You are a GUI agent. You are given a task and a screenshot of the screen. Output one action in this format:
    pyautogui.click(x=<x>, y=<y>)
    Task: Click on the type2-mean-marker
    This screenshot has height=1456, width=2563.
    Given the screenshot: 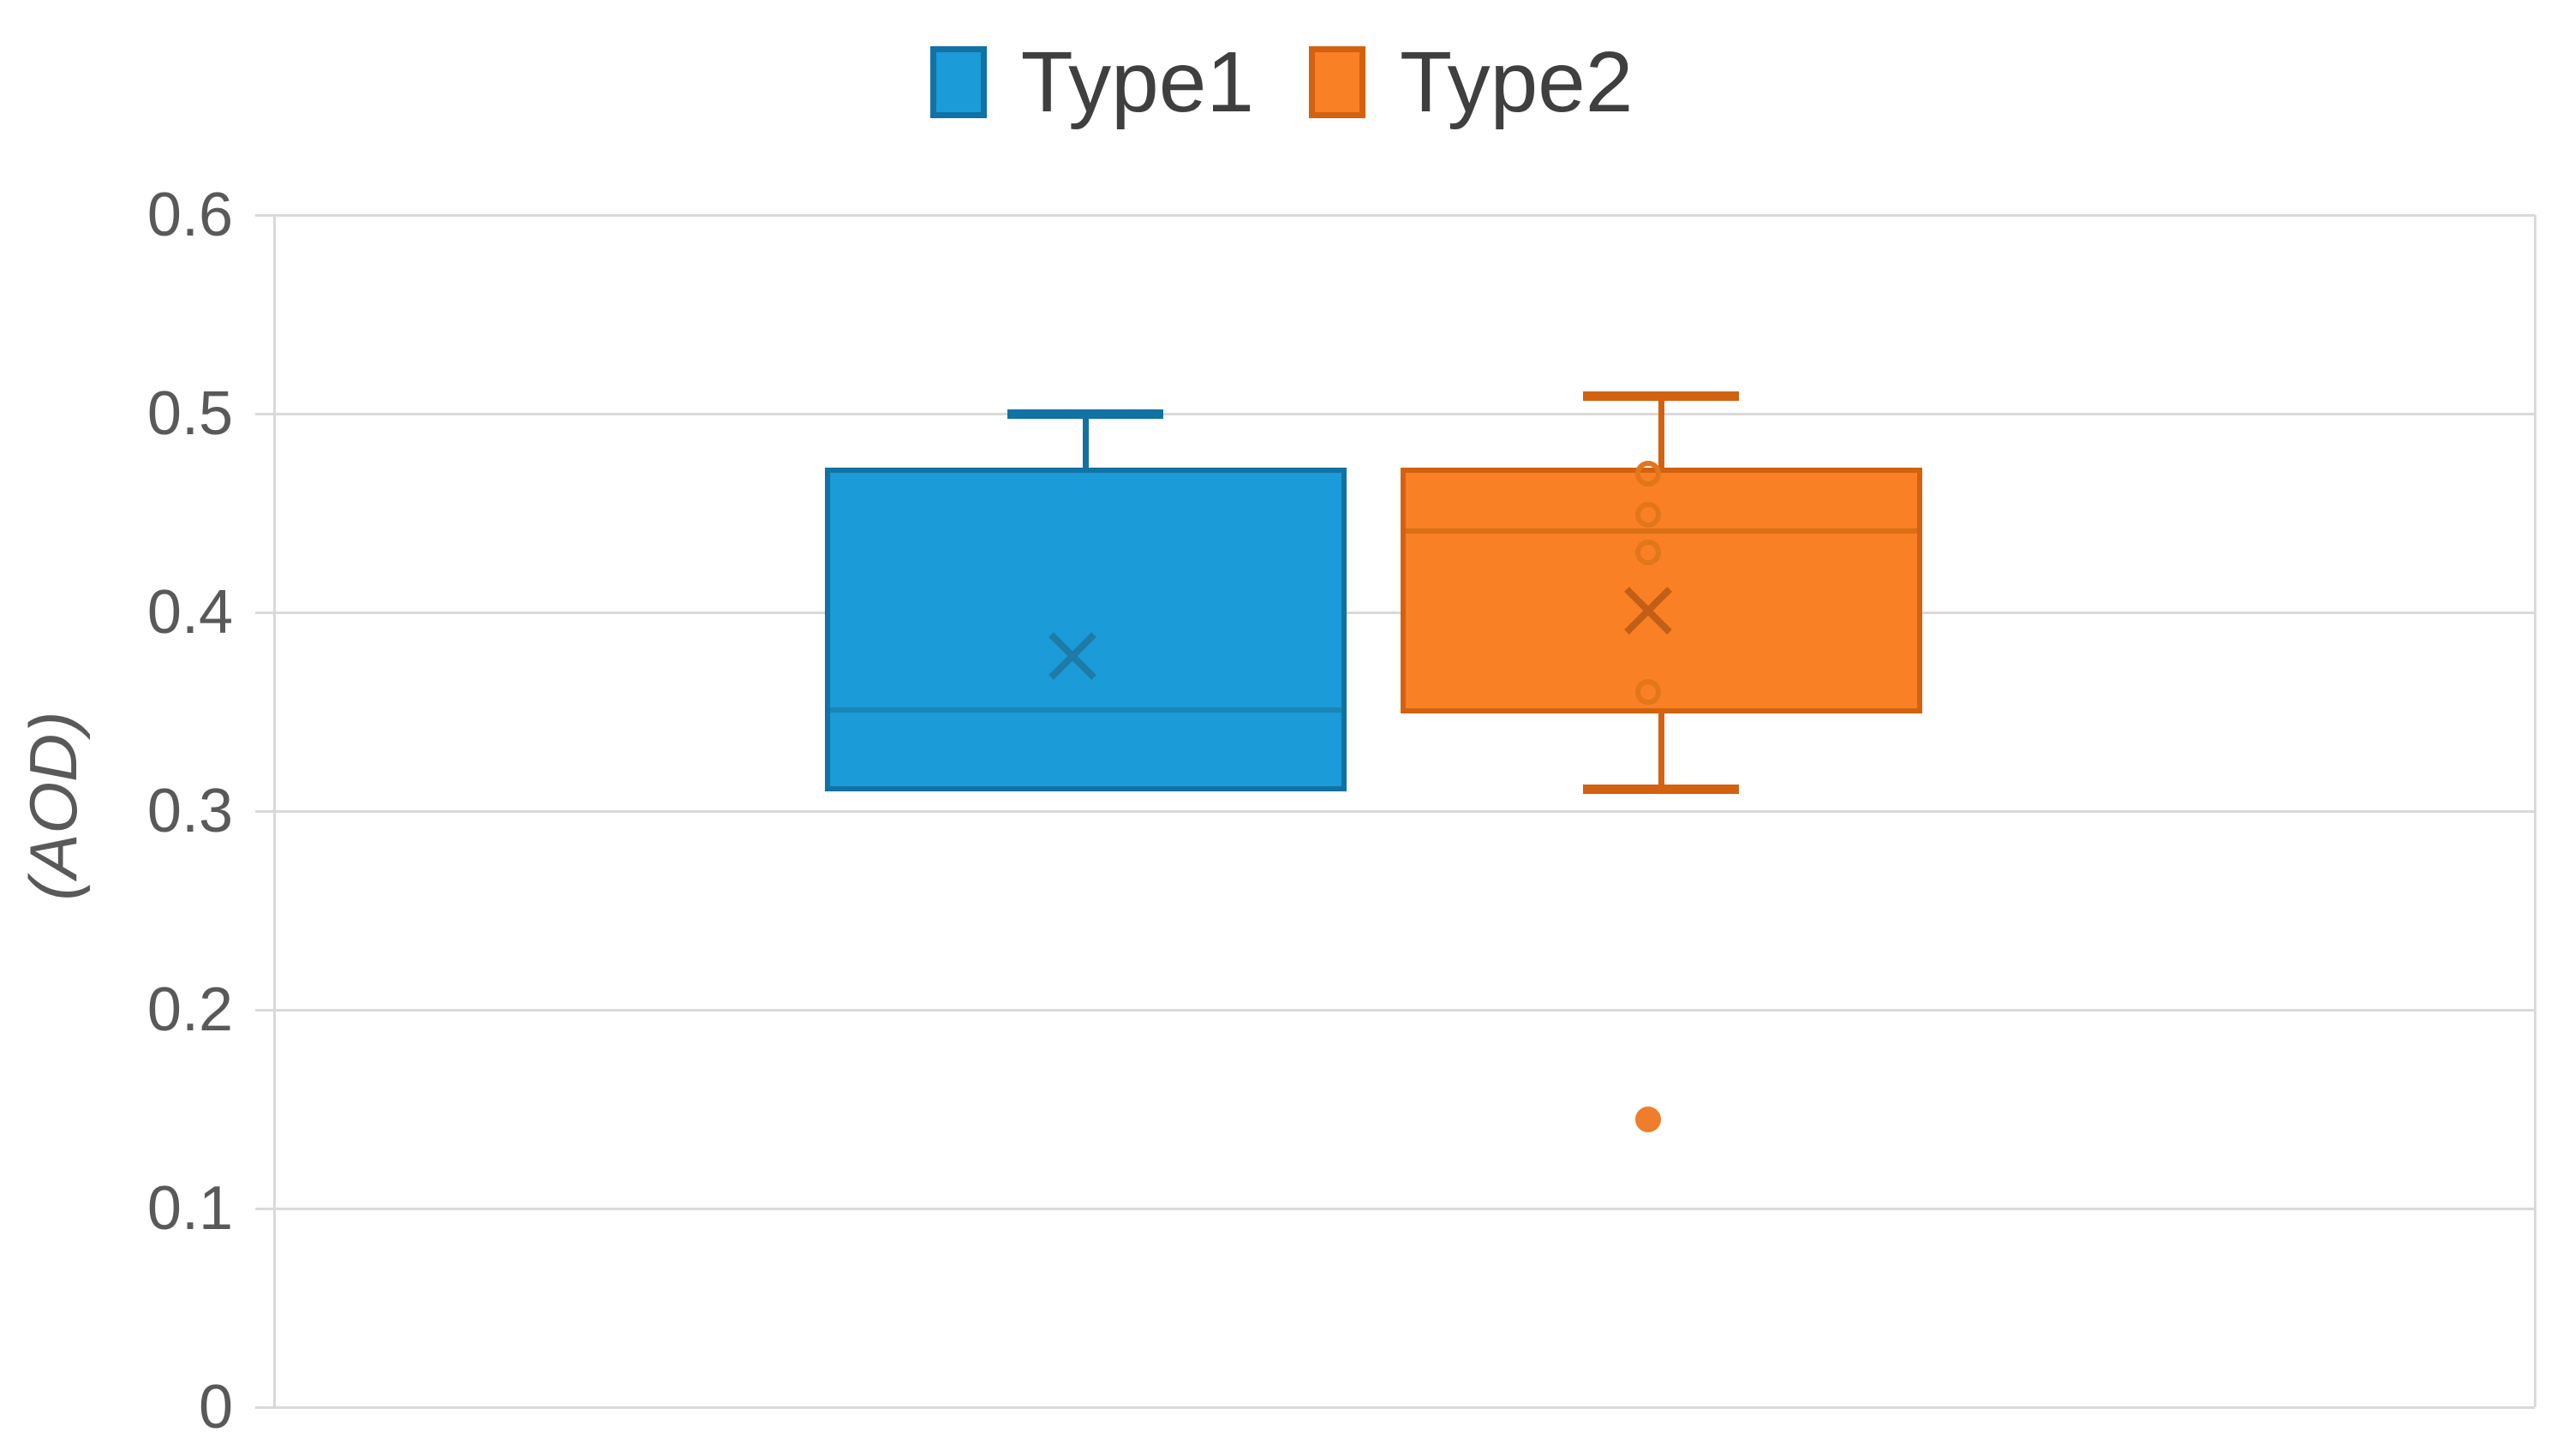 What is the action you would take?
    pyautogui.click(x=1648, y=610)
    